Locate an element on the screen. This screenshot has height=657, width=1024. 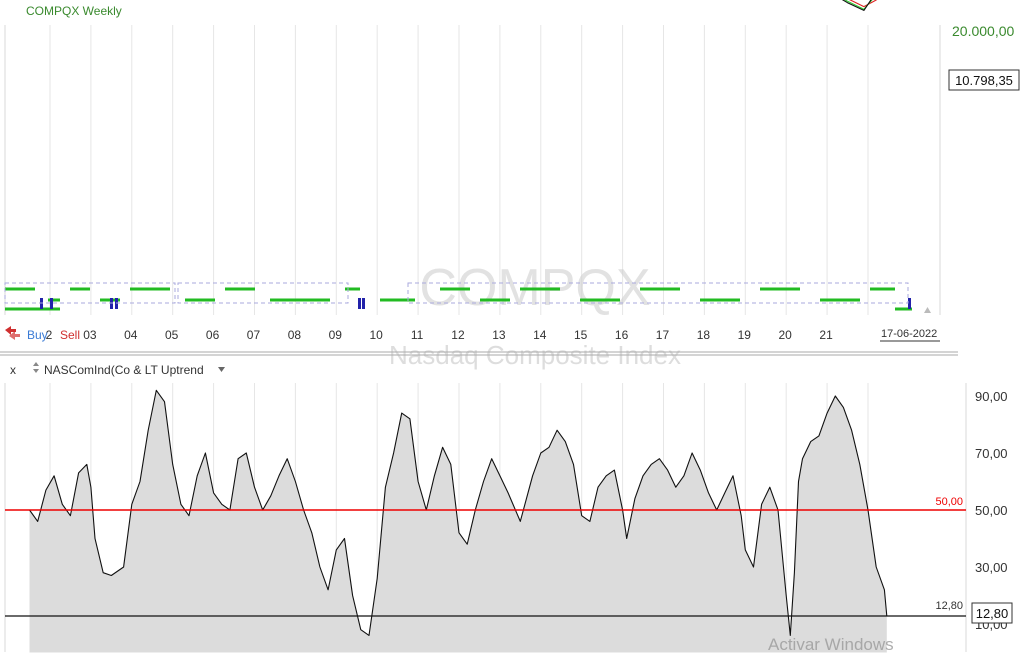
date-label-text: 17-06-2022 is located at coordinates (909, 334).